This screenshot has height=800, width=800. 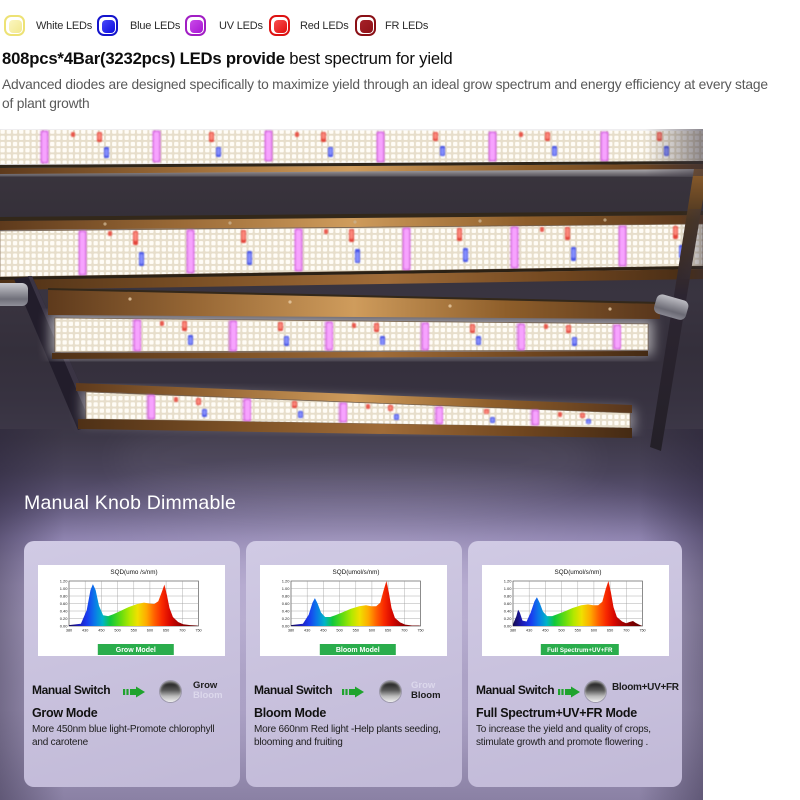 I want to click on svg-text: SQD(umo /s/nm), so click(x=133, y=572).